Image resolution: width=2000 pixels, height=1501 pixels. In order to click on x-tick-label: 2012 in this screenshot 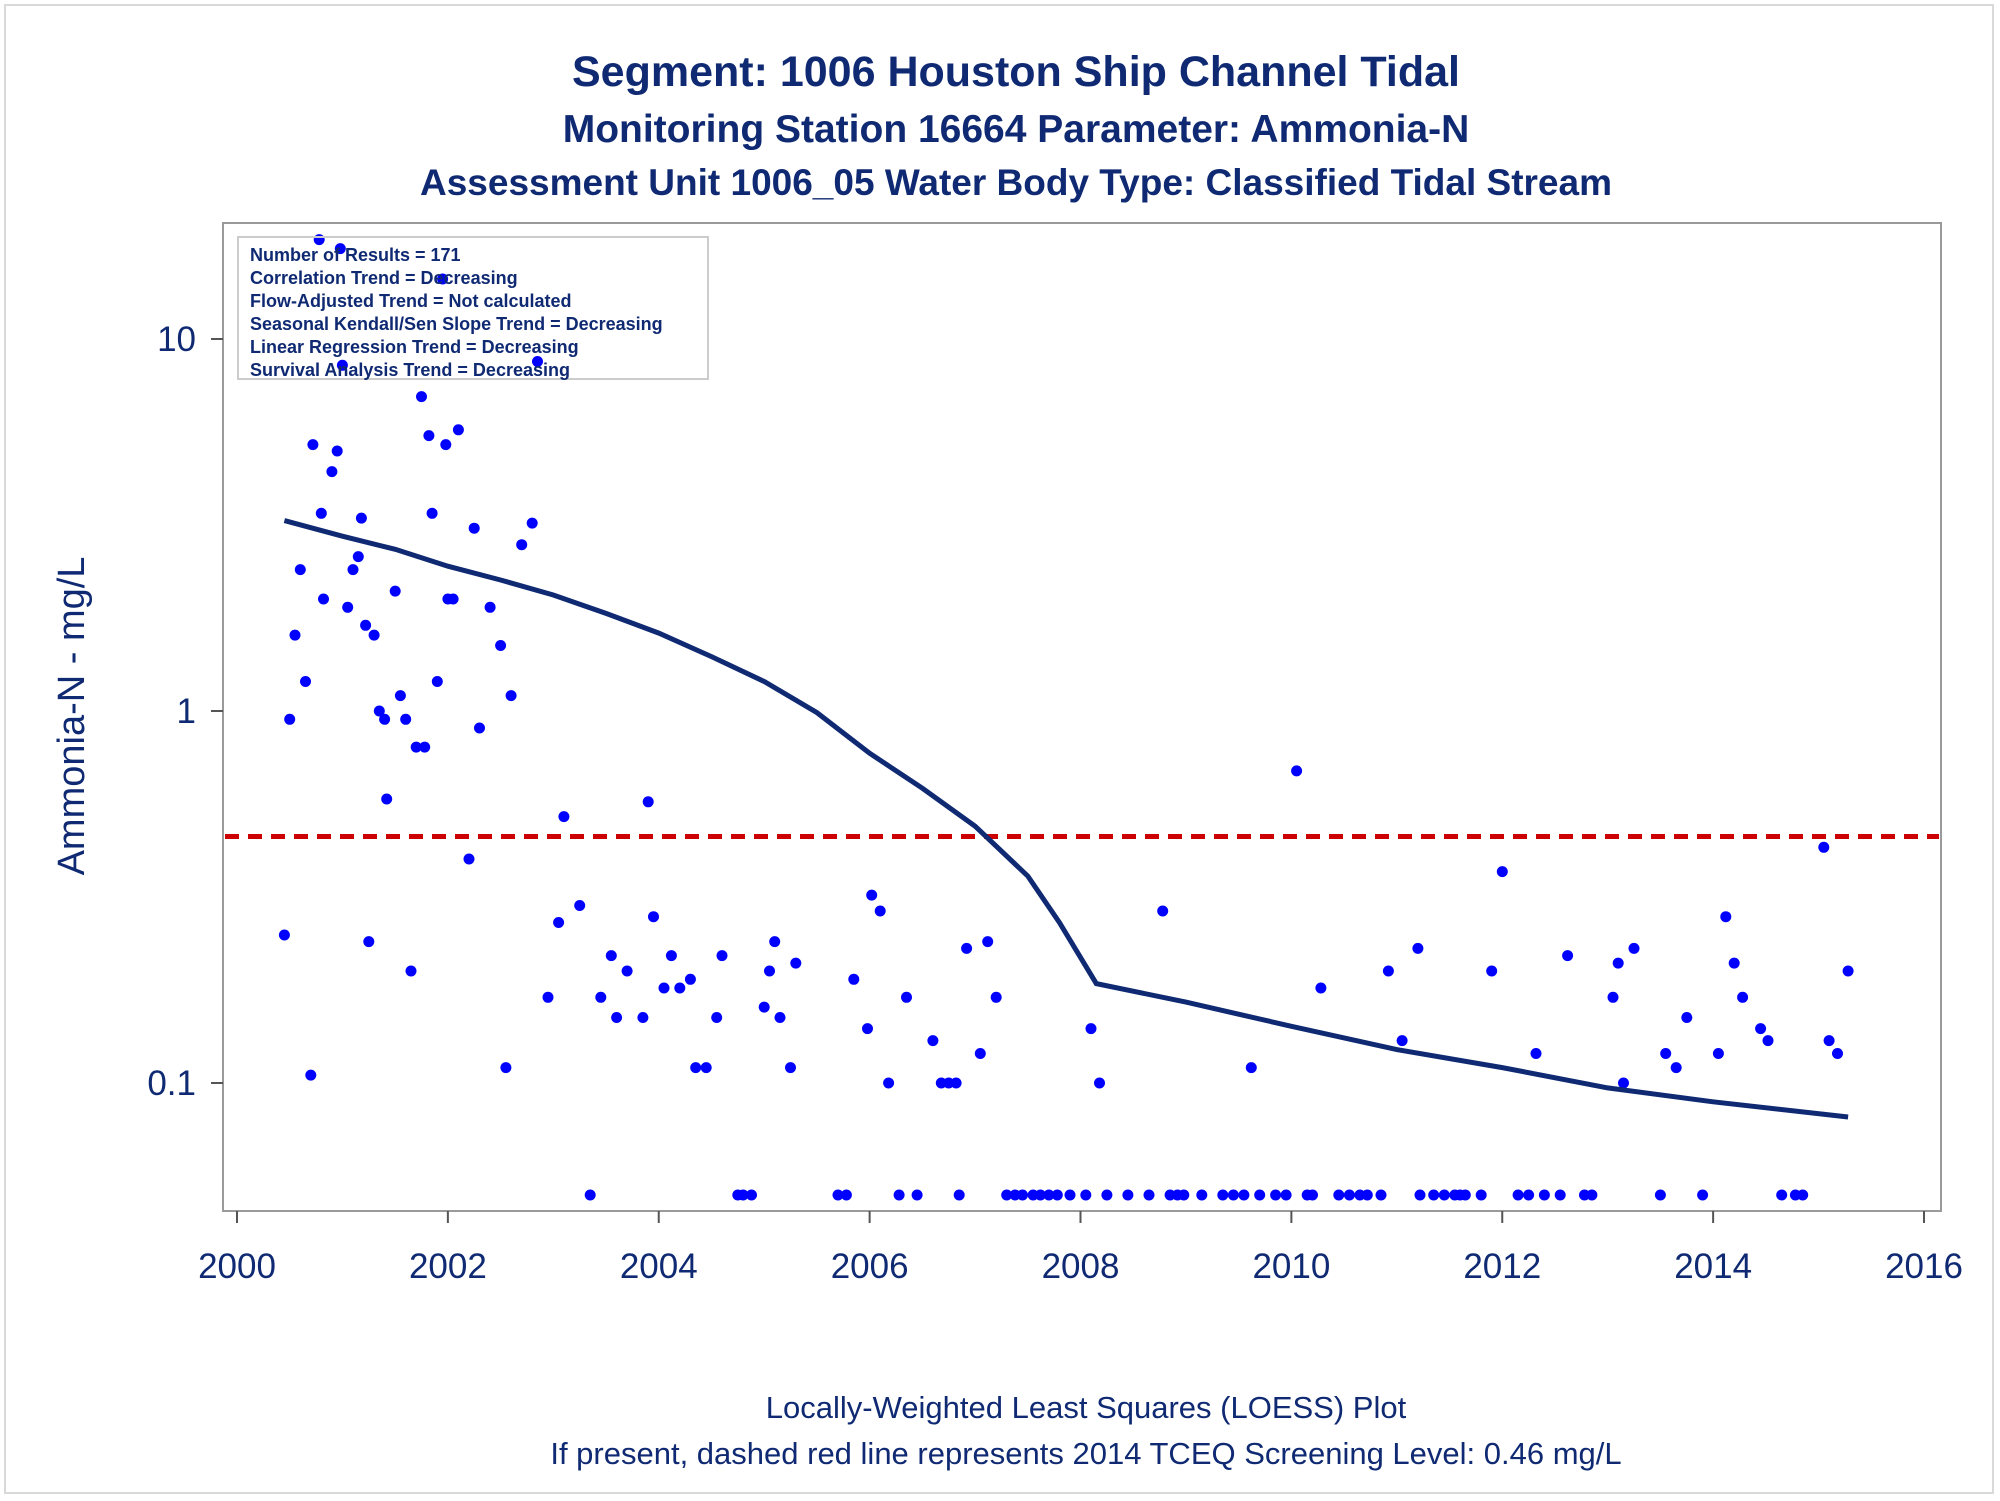, I will do `click(1502, 1266)`.